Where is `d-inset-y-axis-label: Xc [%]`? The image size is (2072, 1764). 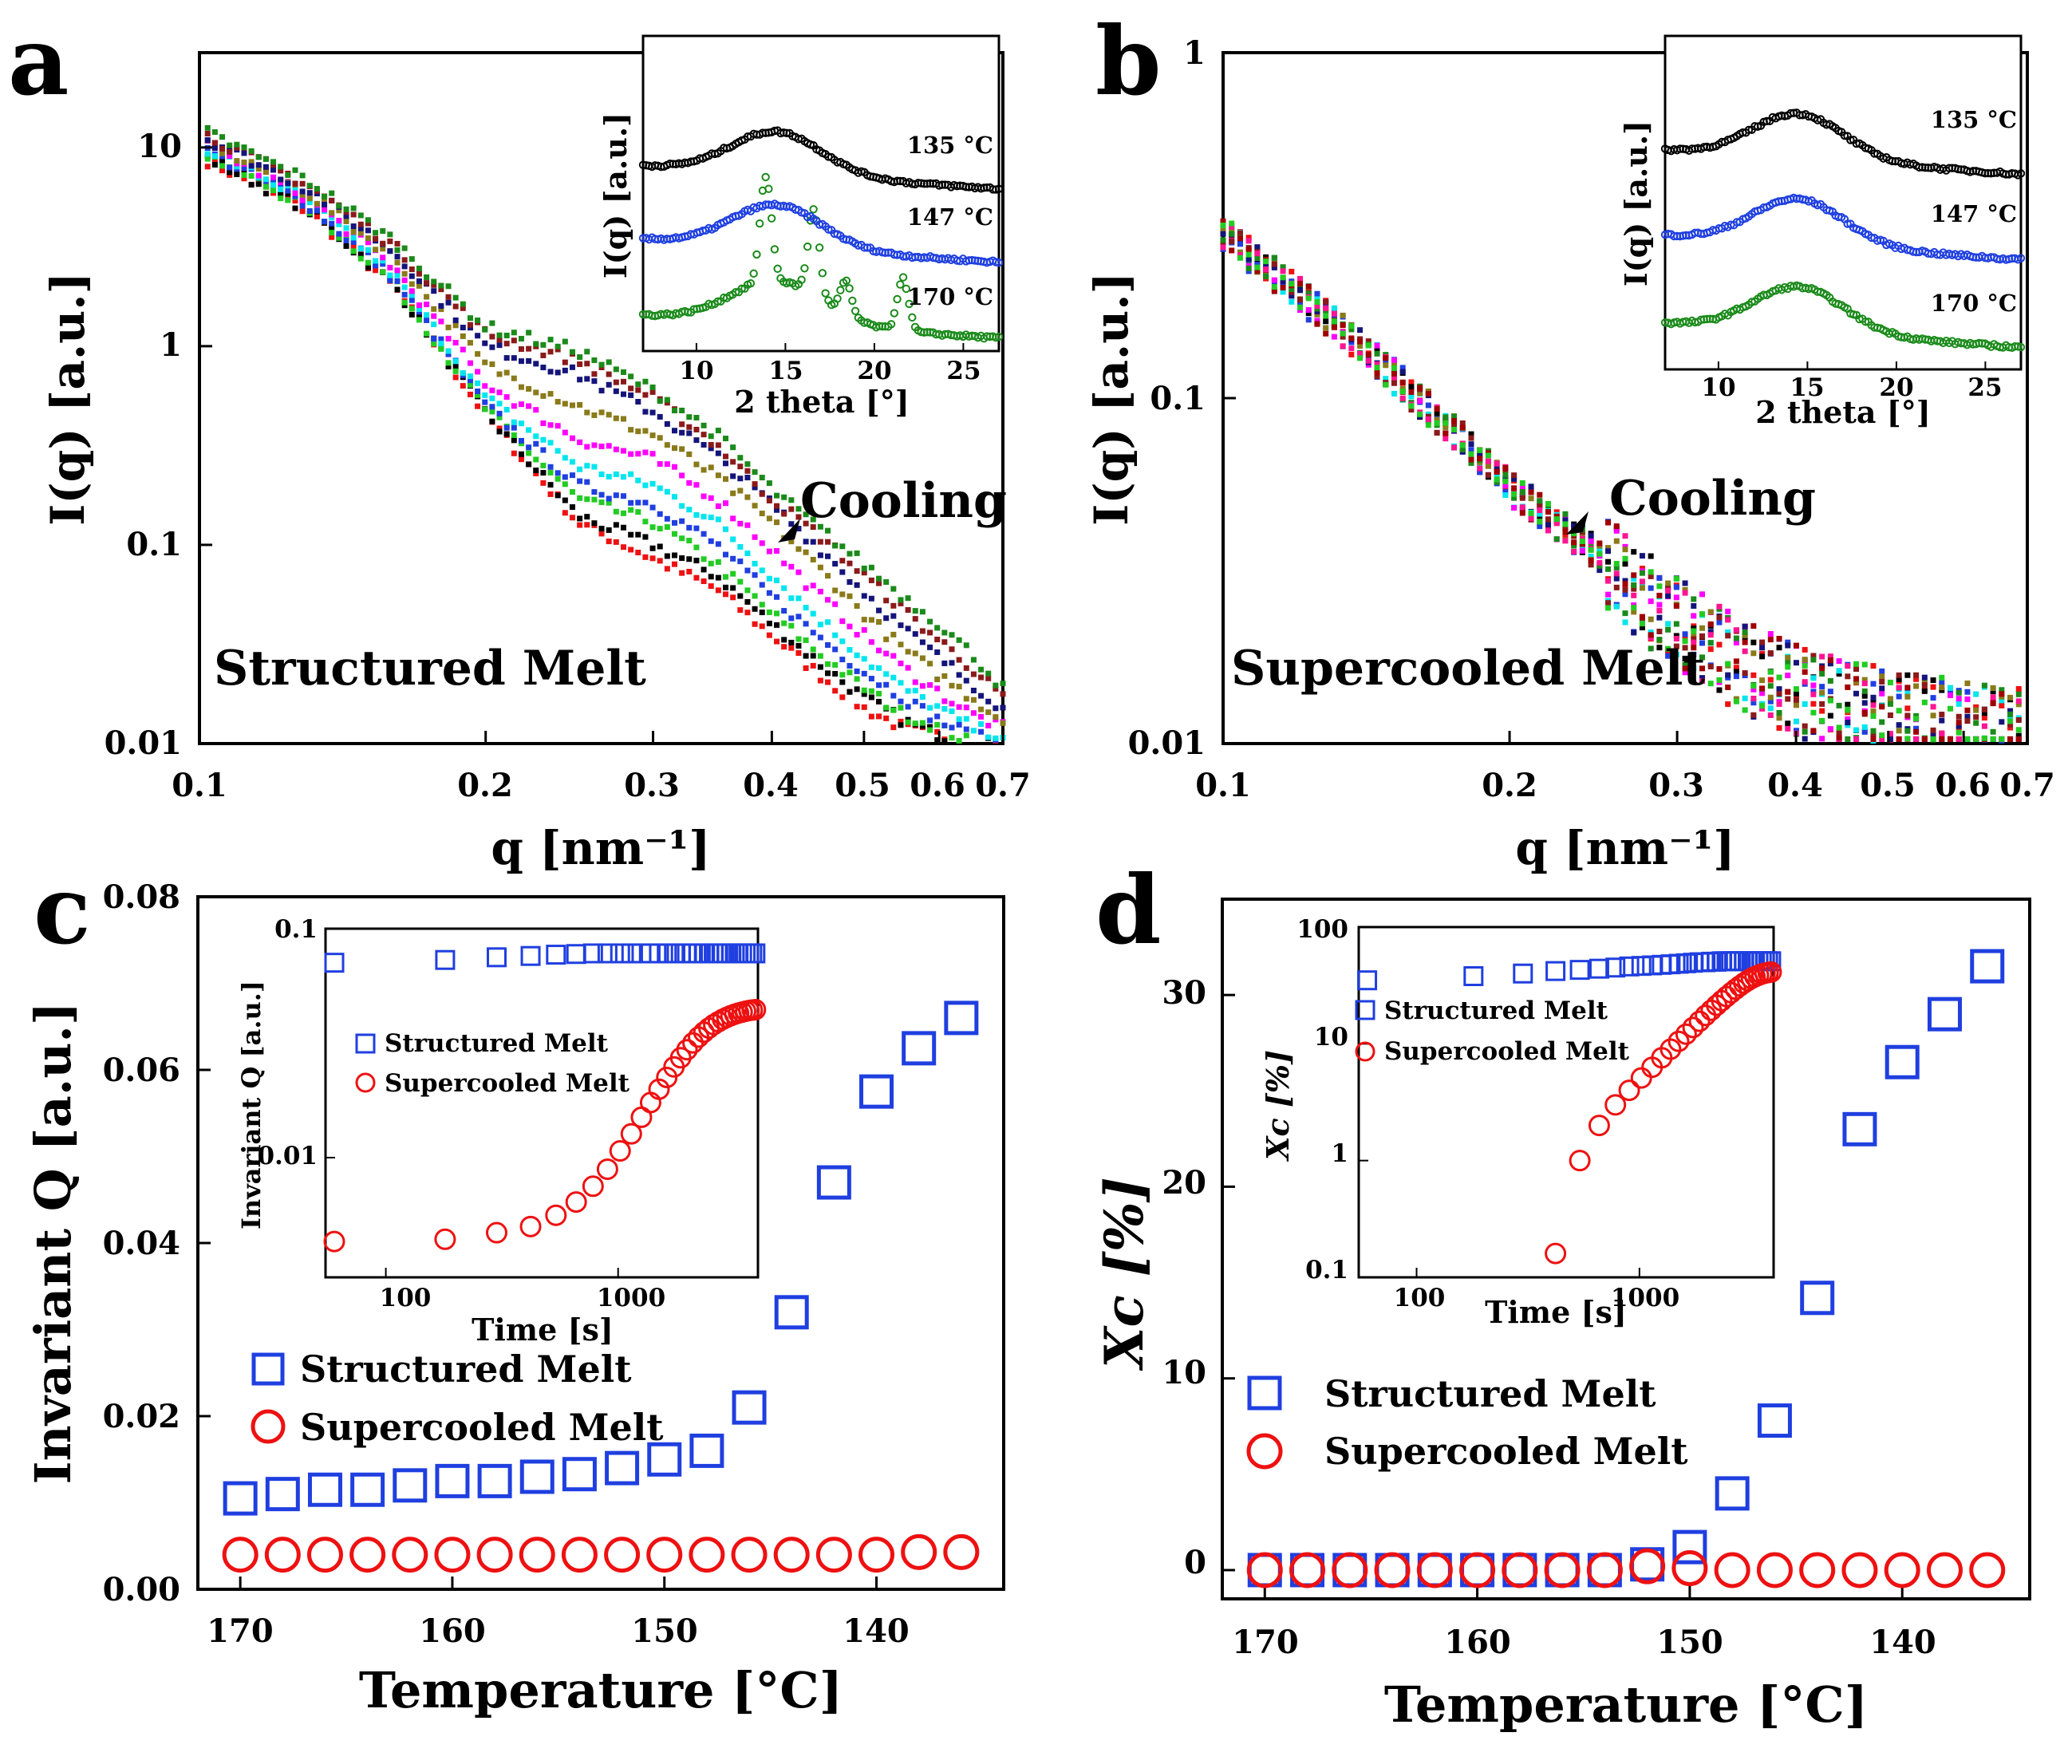
d-inset-y-axis-label: Xc [%] is located at coordinates (1278, 1106).